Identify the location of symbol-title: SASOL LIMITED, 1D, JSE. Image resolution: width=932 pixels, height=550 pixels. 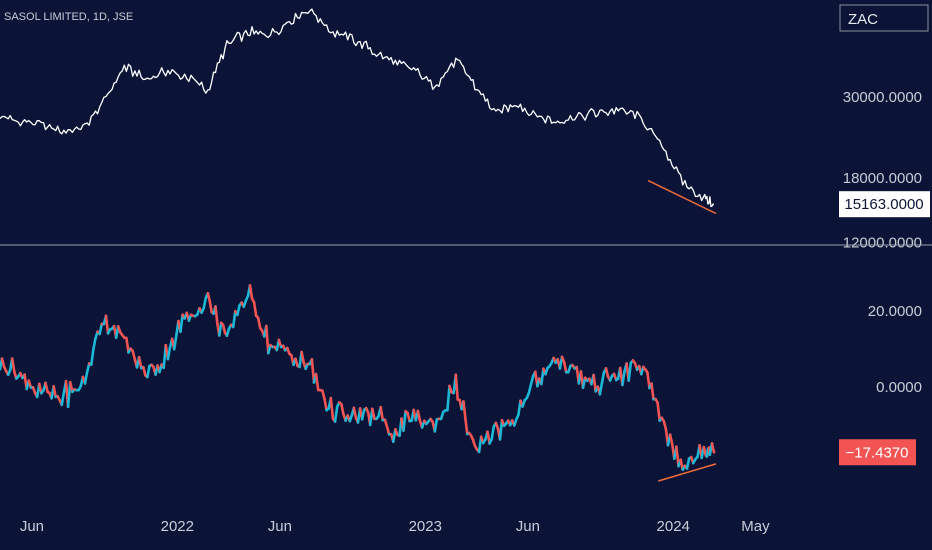
(68, 17).